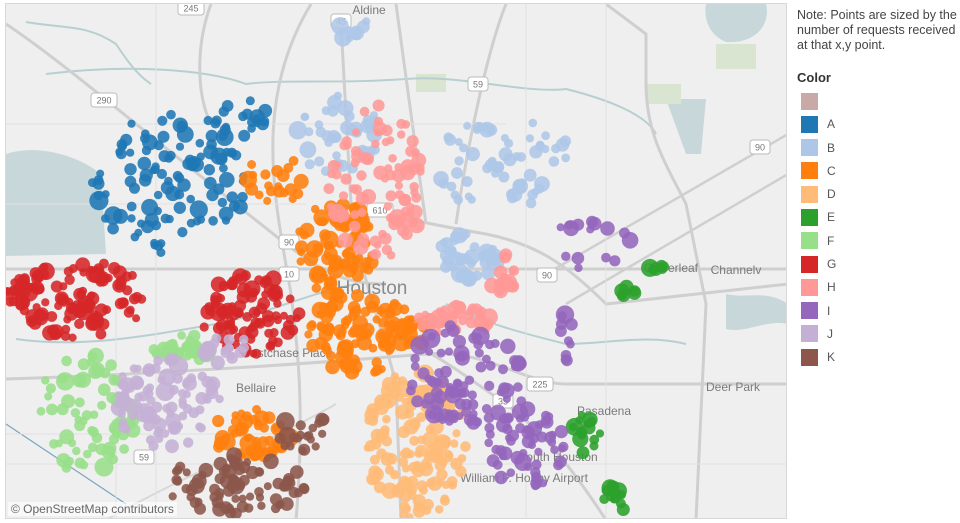 This screenshot has width=960, height=523. Describe the element at coordinates (878, 241) in the screenshot. I see `legend-item-f: F` at that location.